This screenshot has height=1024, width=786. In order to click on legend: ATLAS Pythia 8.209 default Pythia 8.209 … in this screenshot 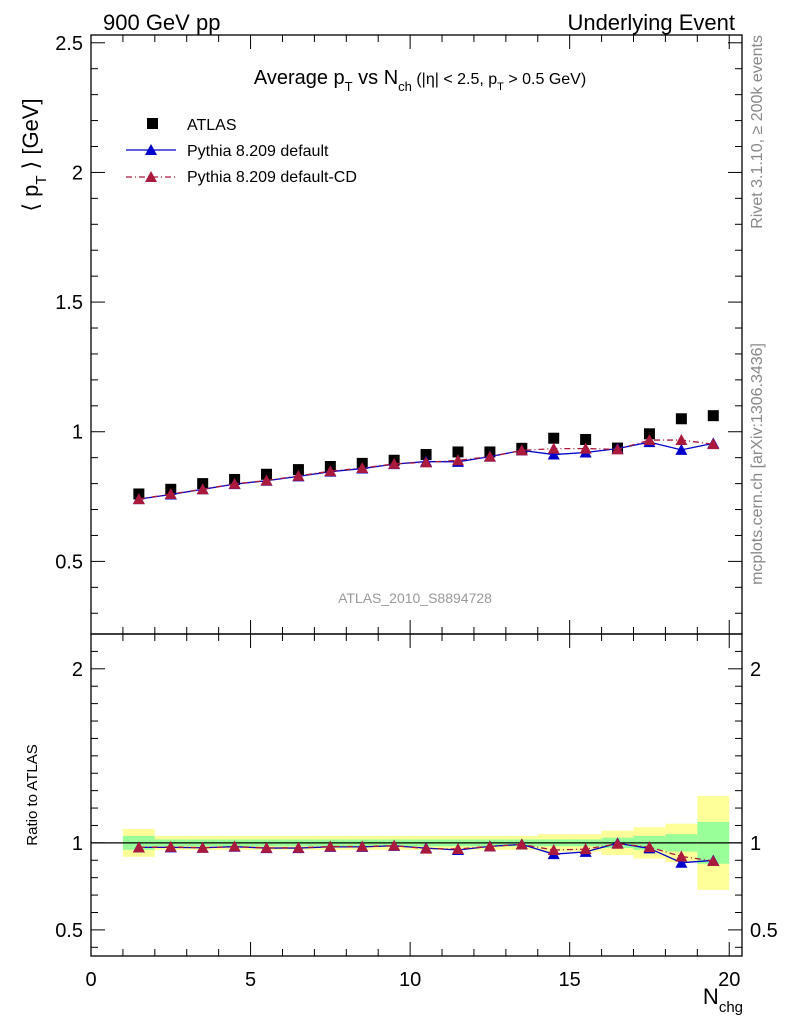, I will do `click(241, 151)`.